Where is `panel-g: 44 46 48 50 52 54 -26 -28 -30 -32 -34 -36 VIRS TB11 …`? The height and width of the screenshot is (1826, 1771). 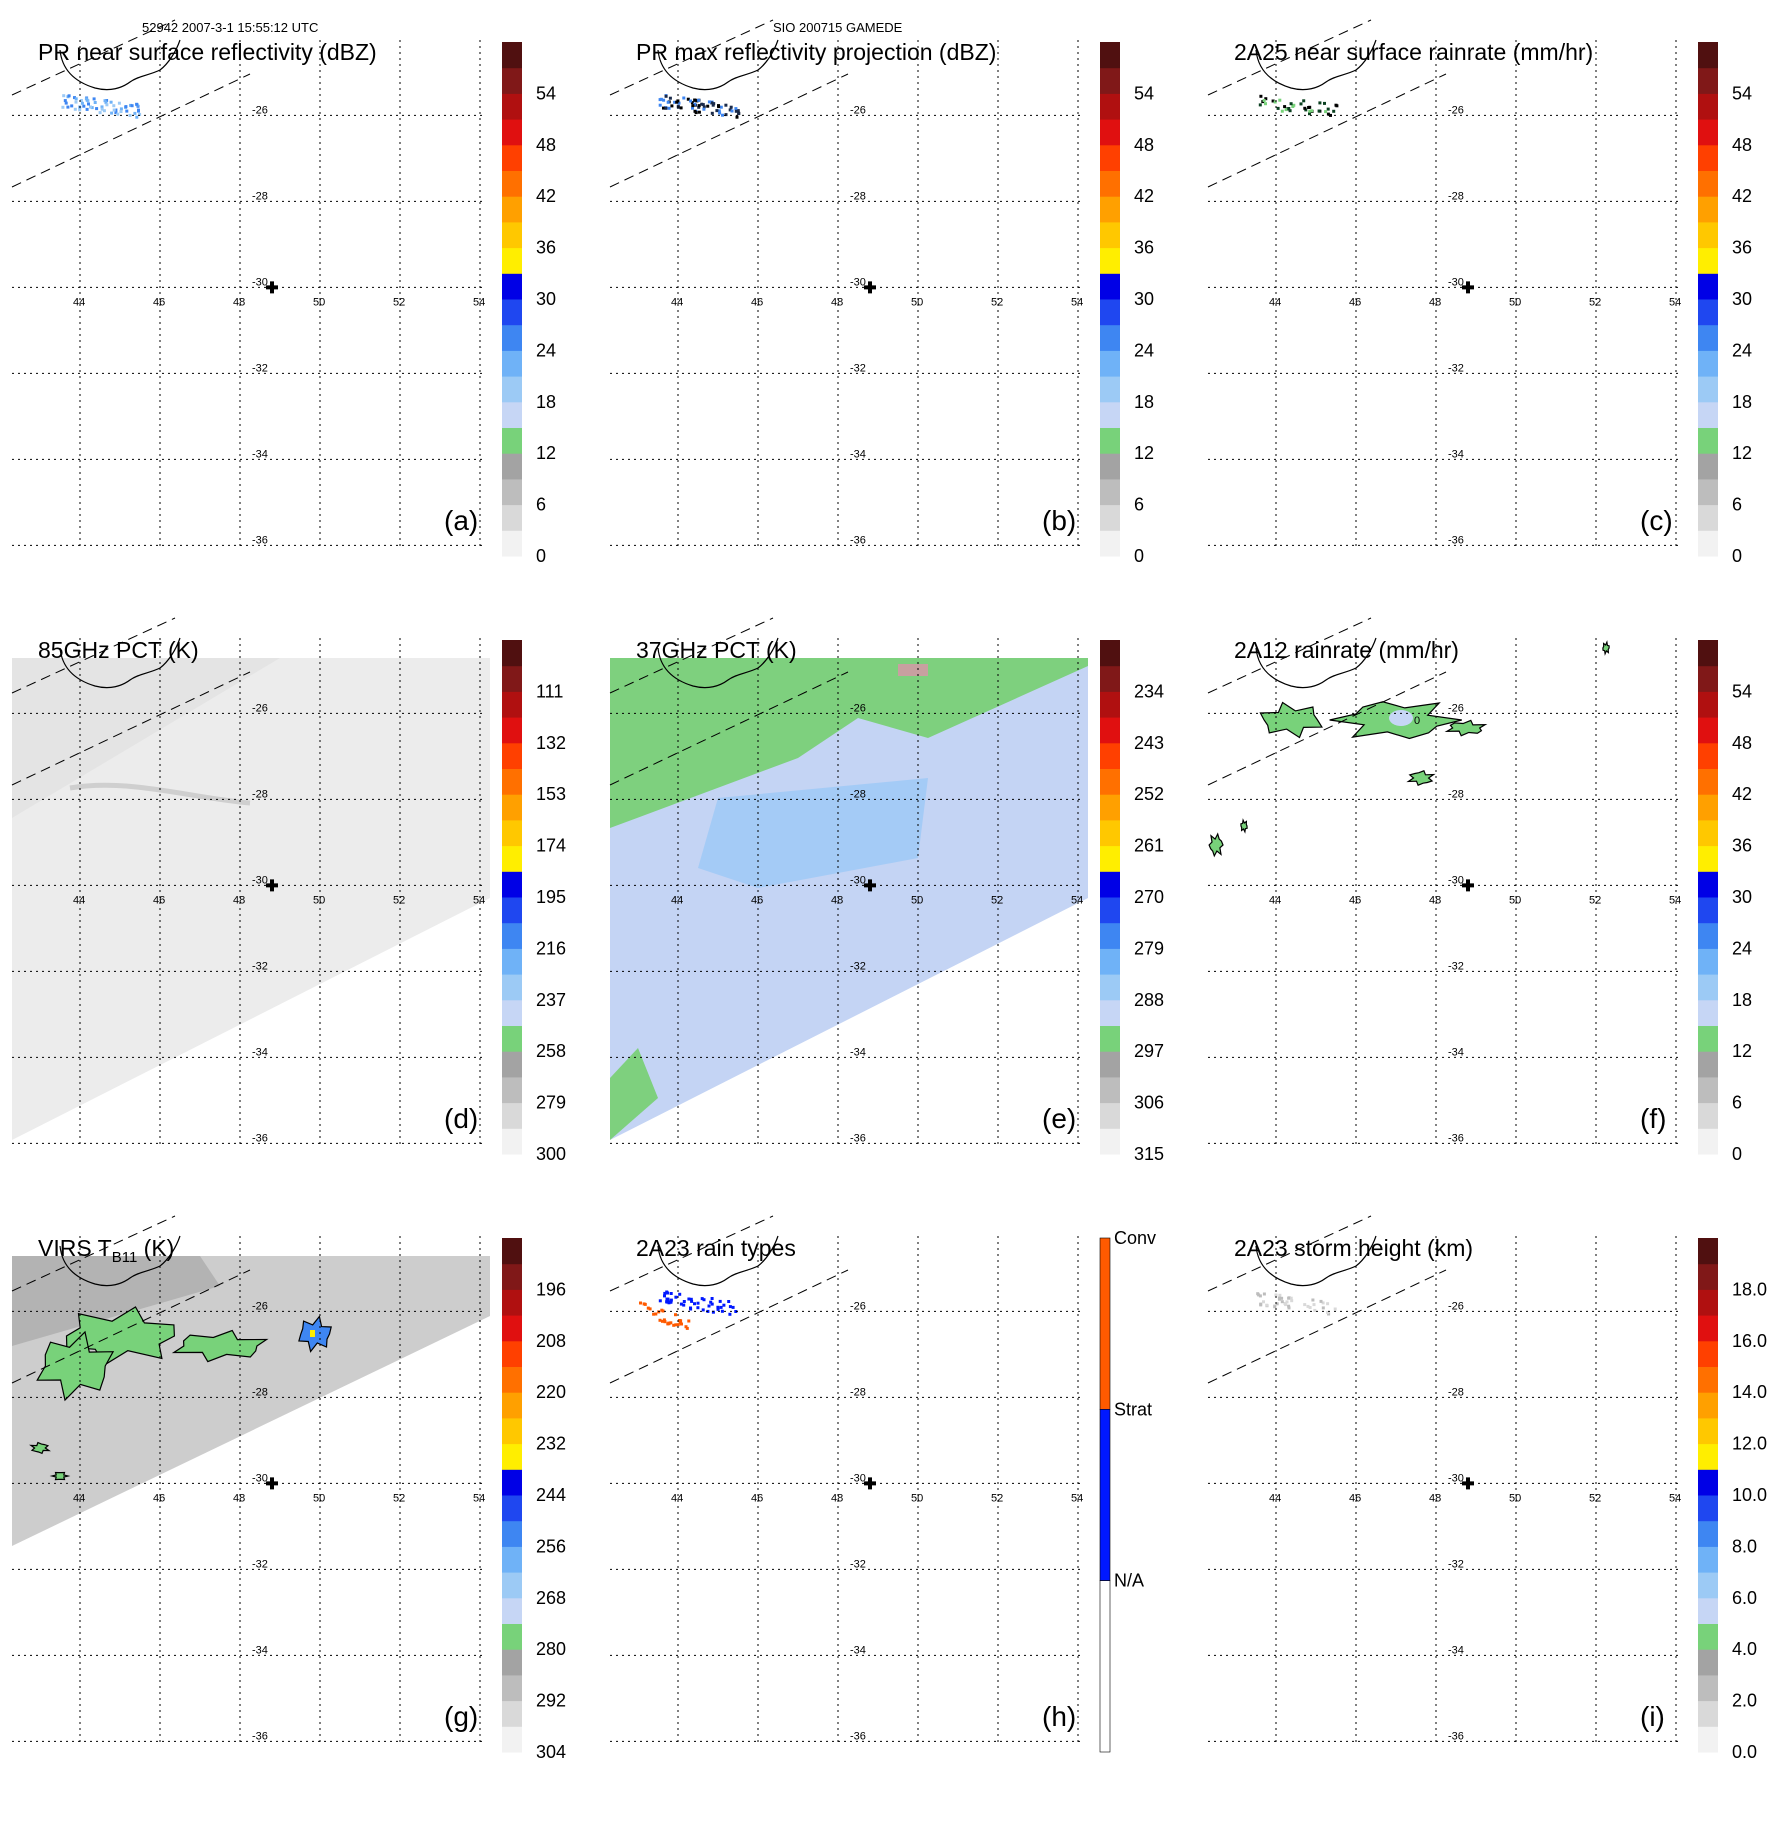 panel-g: 44 46 48 50 52 54 -26 -28 -30 -32 -34 -36 VIRS TB11 … is located at coordinates (300, 1520).